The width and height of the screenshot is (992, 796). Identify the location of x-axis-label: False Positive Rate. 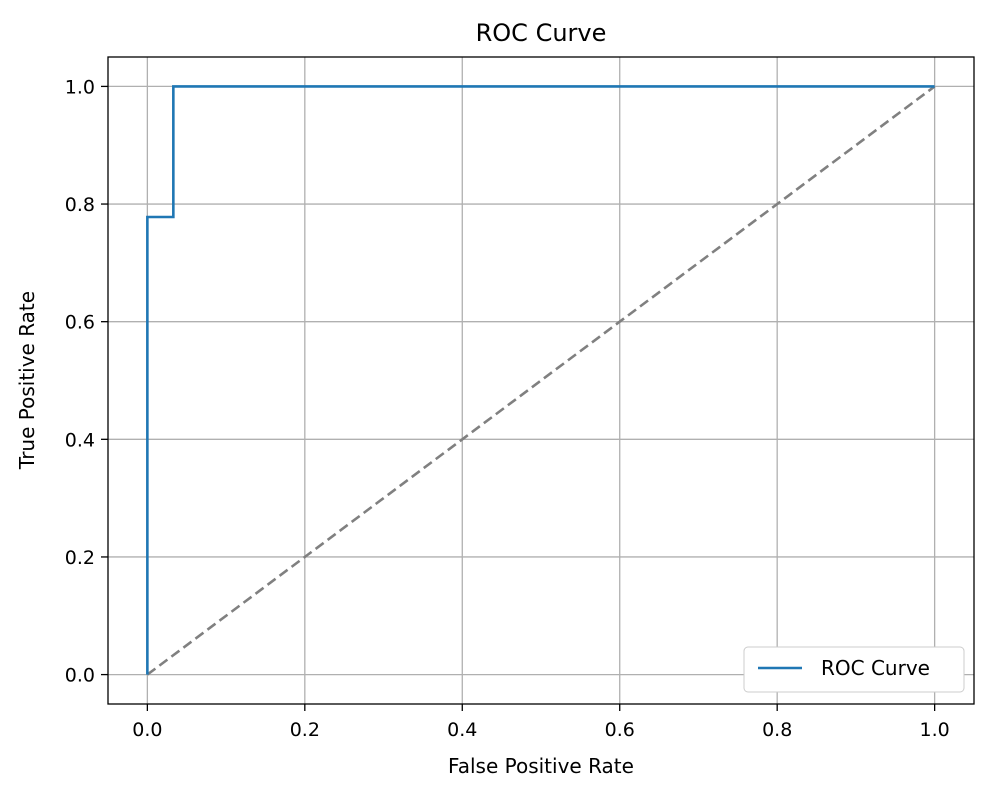
(541, 766).